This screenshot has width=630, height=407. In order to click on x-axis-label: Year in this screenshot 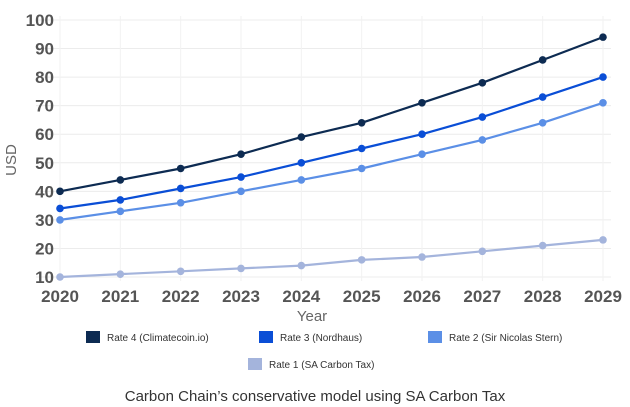, I will do `click(312, 316)`.